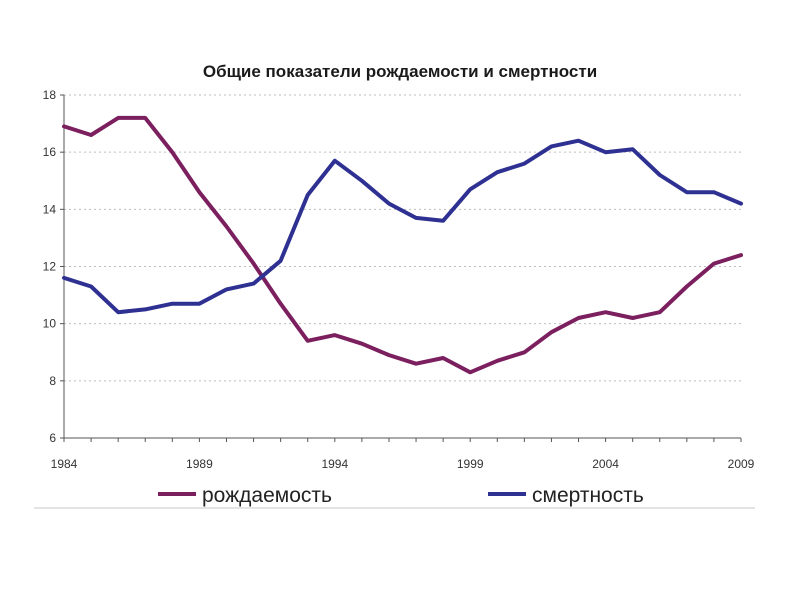 This screenshot has height=600, width=800. What do you see at coordinates (605, 464) in the screenshot?
I see `x-tick-label: 2004` at bounding box center [605, 464].